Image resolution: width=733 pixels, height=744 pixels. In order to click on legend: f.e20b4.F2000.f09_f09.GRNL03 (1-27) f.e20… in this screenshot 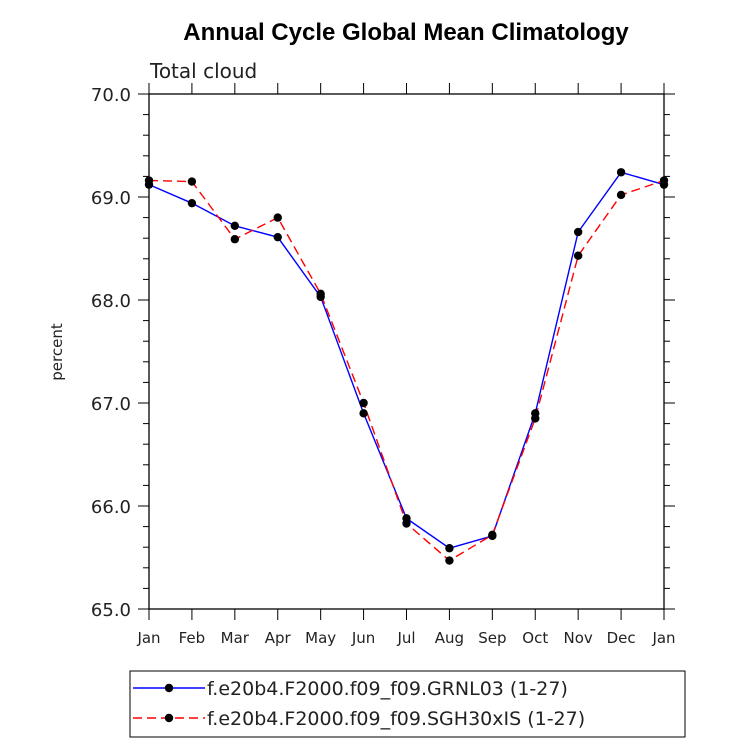, I will do `click(407, 704)`.